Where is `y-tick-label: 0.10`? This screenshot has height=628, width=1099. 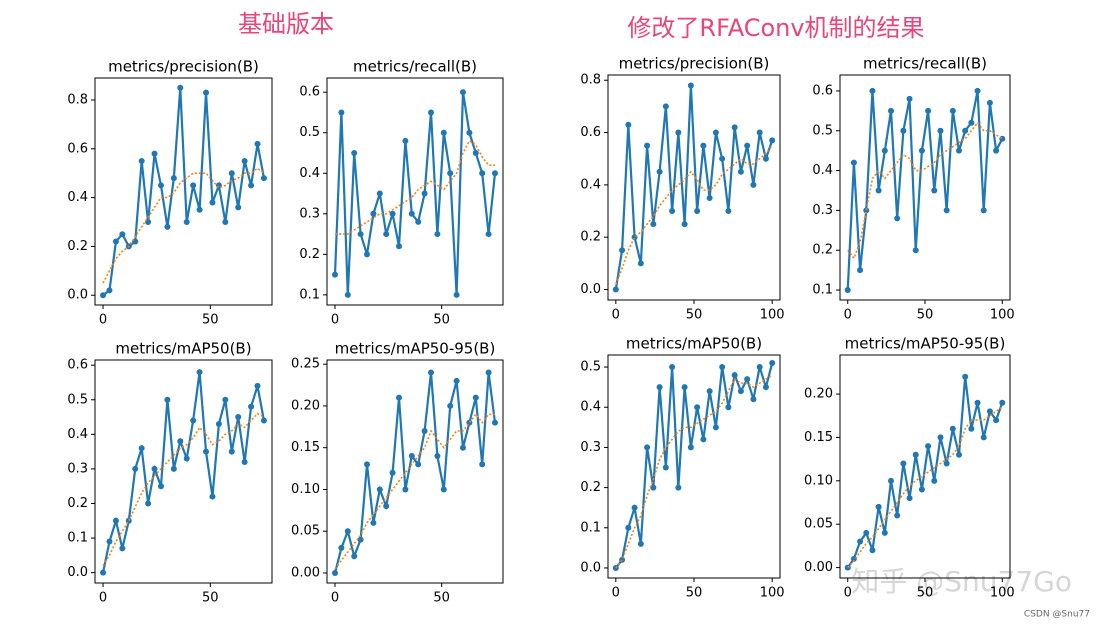 y-tick-label: 0.10 is located at coordinates (818, 480).